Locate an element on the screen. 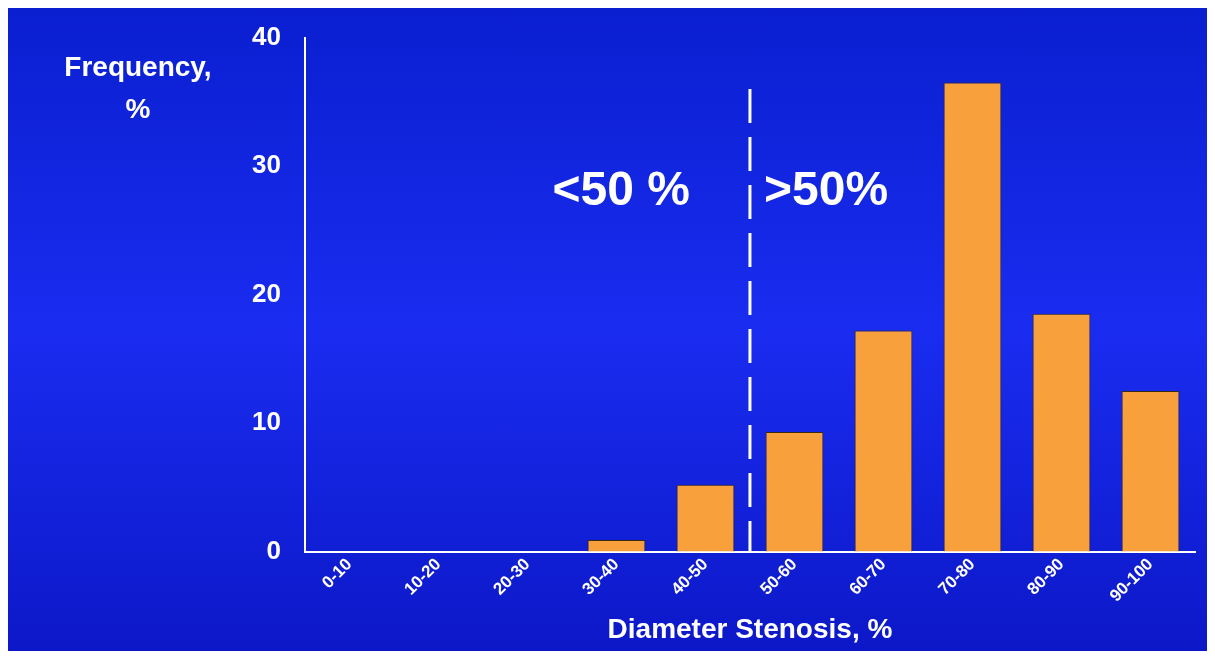 This screenshot has width=1215, height=659. y-tick-label: 0 is located at coordinates (273, 549).